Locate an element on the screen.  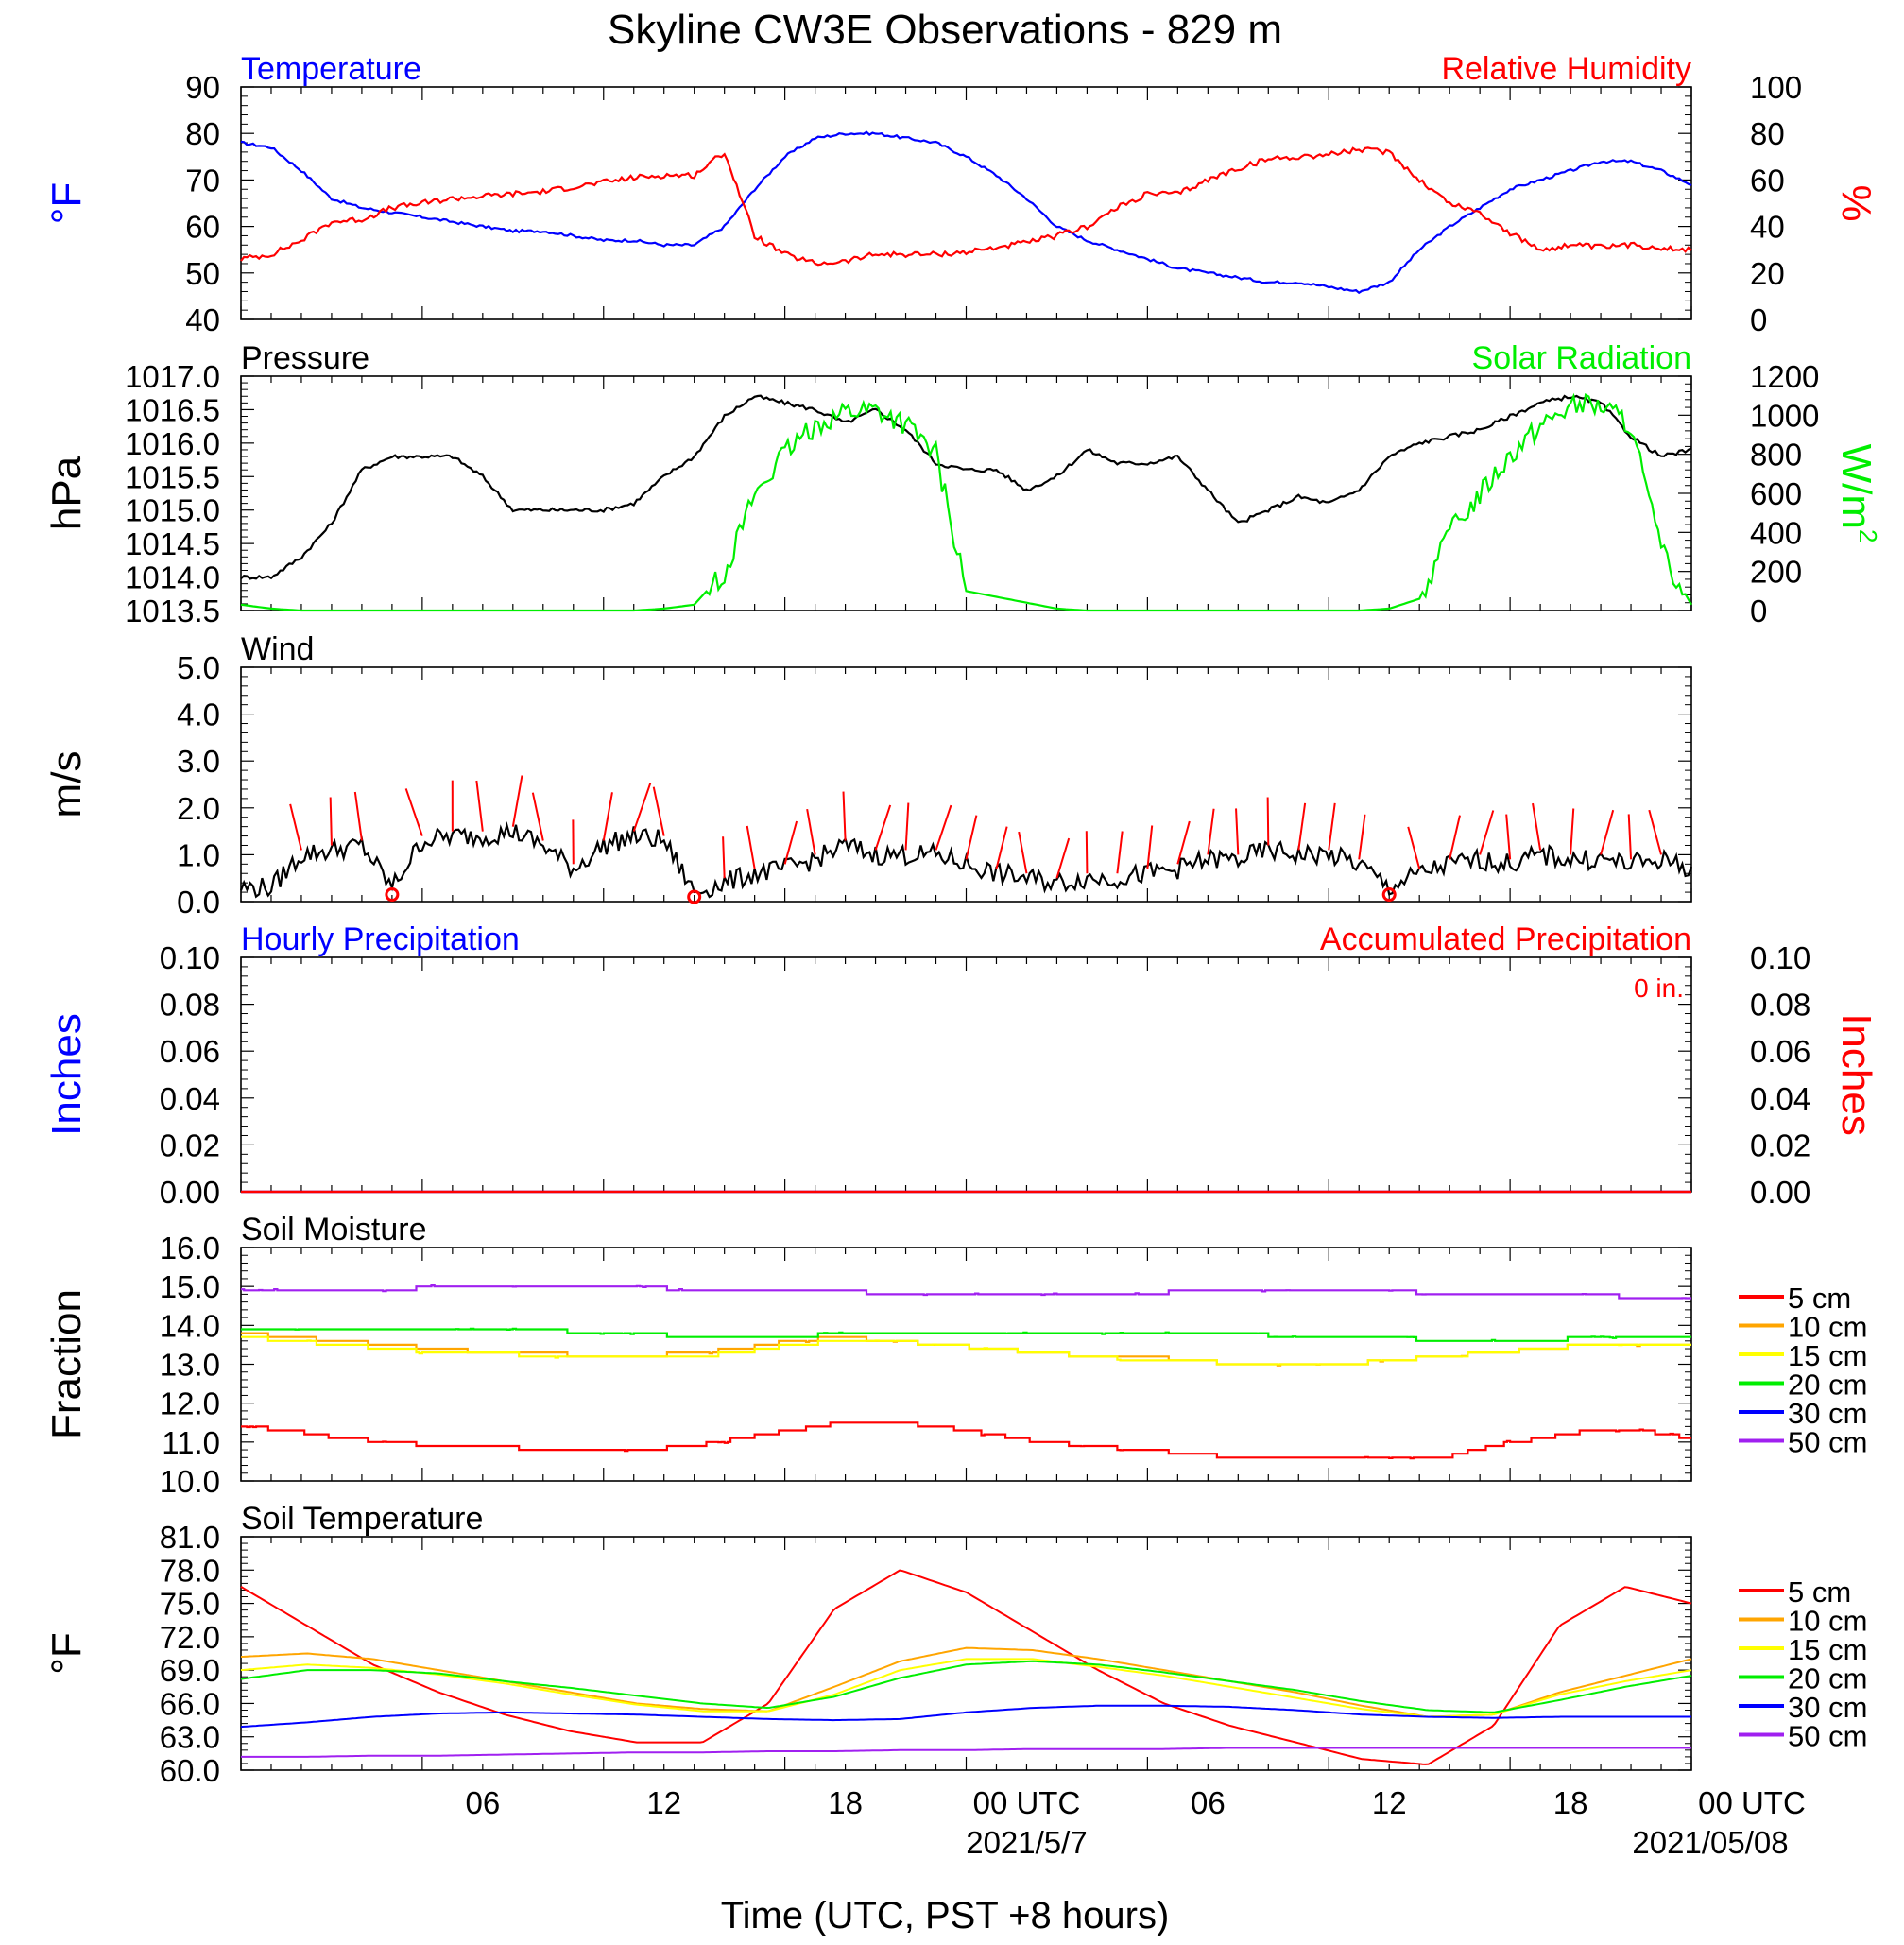
y-tick-label: 0.00 is located at coordinates (190, 1192).